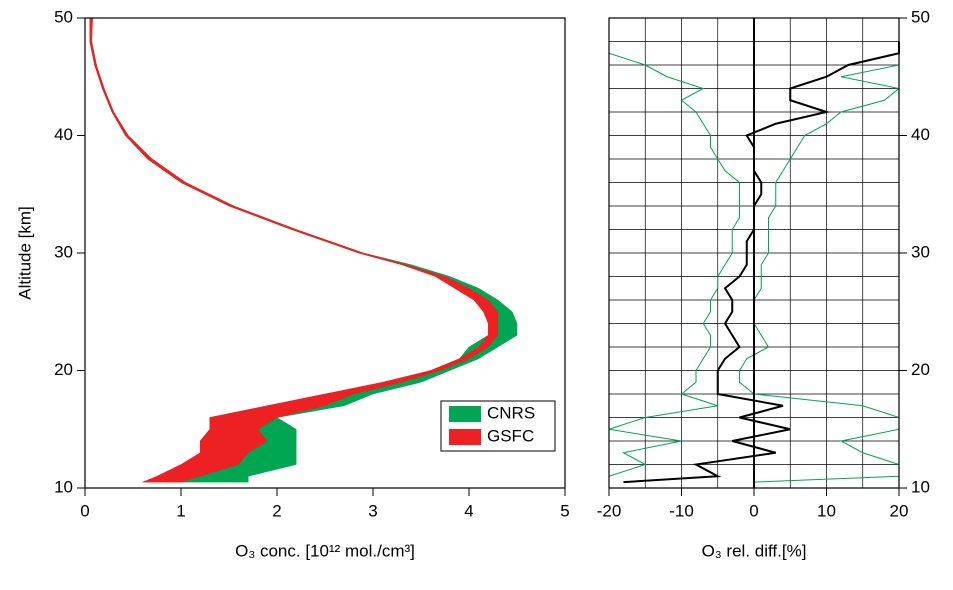  Describe the element at coordinates (826, 510) in the screenshot. I see `x-tick-label: 10` at that location.